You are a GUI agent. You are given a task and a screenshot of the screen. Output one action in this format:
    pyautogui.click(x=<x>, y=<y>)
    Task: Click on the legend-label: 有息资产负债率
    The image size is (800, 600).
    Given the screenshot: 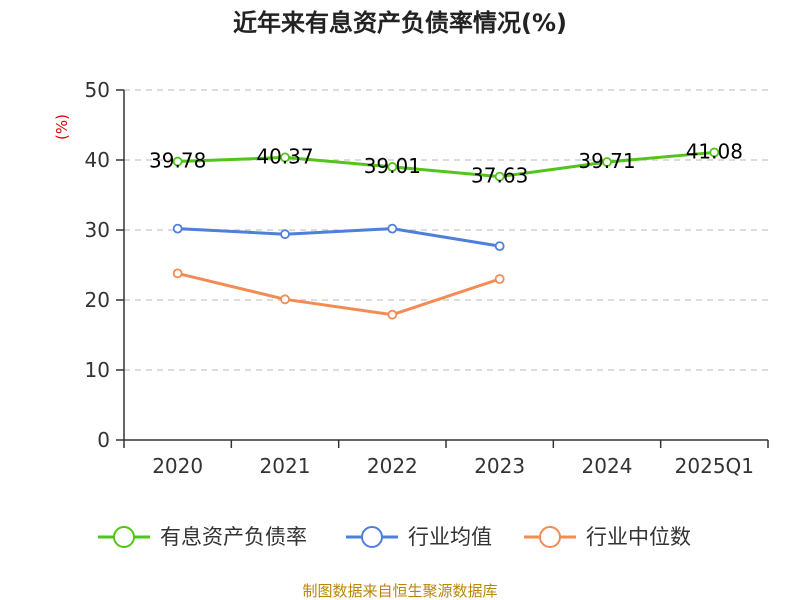 What is the action you would take?
    pyautogui.click(x=233, y=537)
    